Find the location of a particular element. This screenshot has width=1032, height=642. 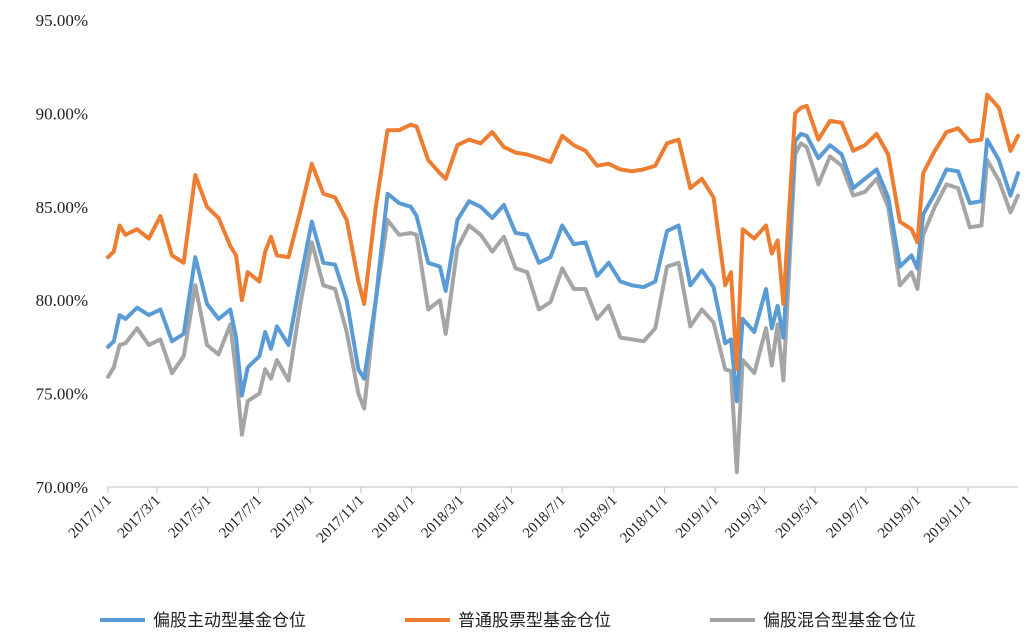

x-tick-label: 2019/7/1 is located at coordinates (848, 517).